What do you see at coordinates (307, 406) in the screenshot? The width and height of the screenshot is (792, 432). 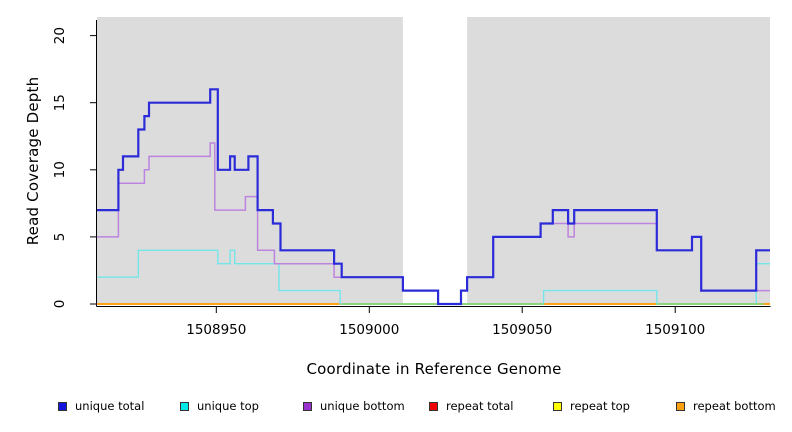 I see `legend-swatch-purple-icon` at bounding box center [307, 406].